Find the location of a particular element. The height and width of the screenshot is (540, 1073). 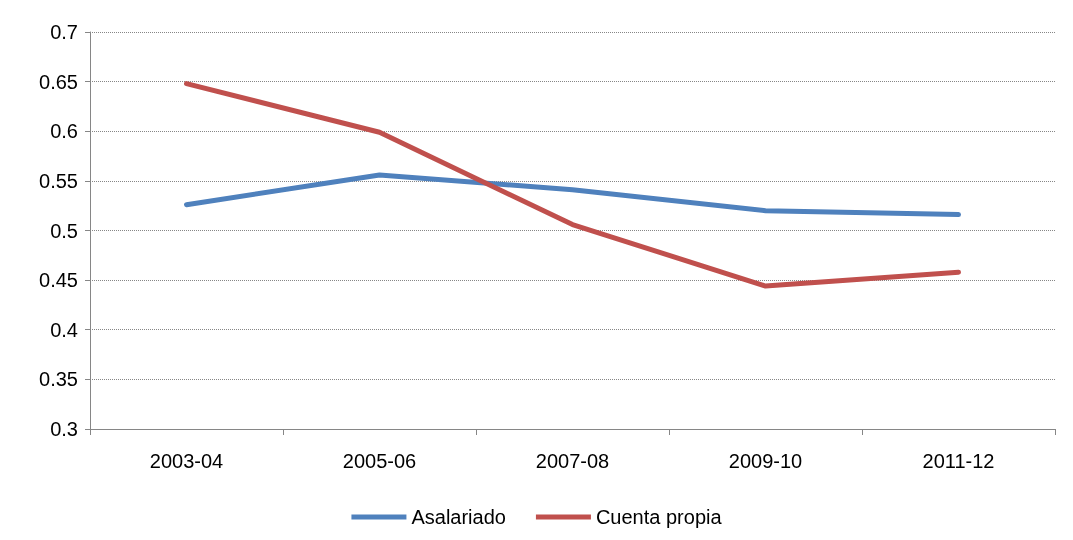

y-tick-label: 0.7 is located at coordinates (64, 32).